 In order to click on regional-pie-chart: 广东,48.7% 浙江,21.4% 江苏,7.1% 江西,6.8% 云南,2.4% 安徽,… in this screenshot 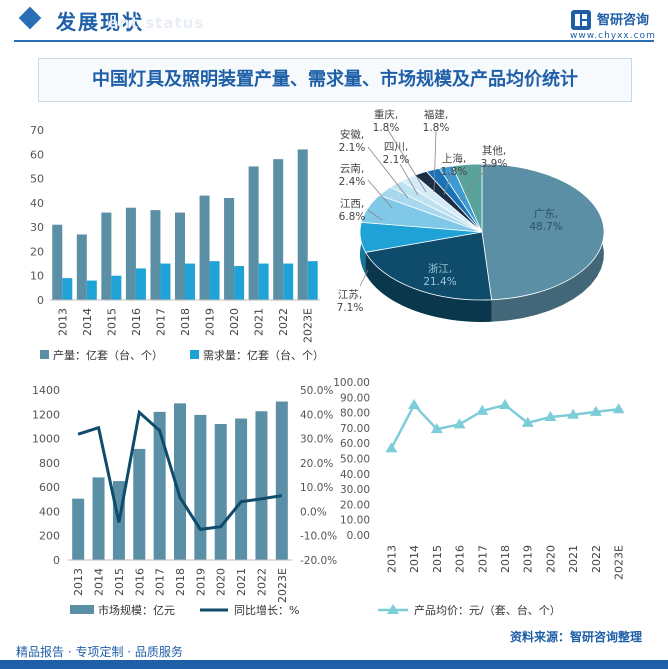, I will do `click(471, 215)`.